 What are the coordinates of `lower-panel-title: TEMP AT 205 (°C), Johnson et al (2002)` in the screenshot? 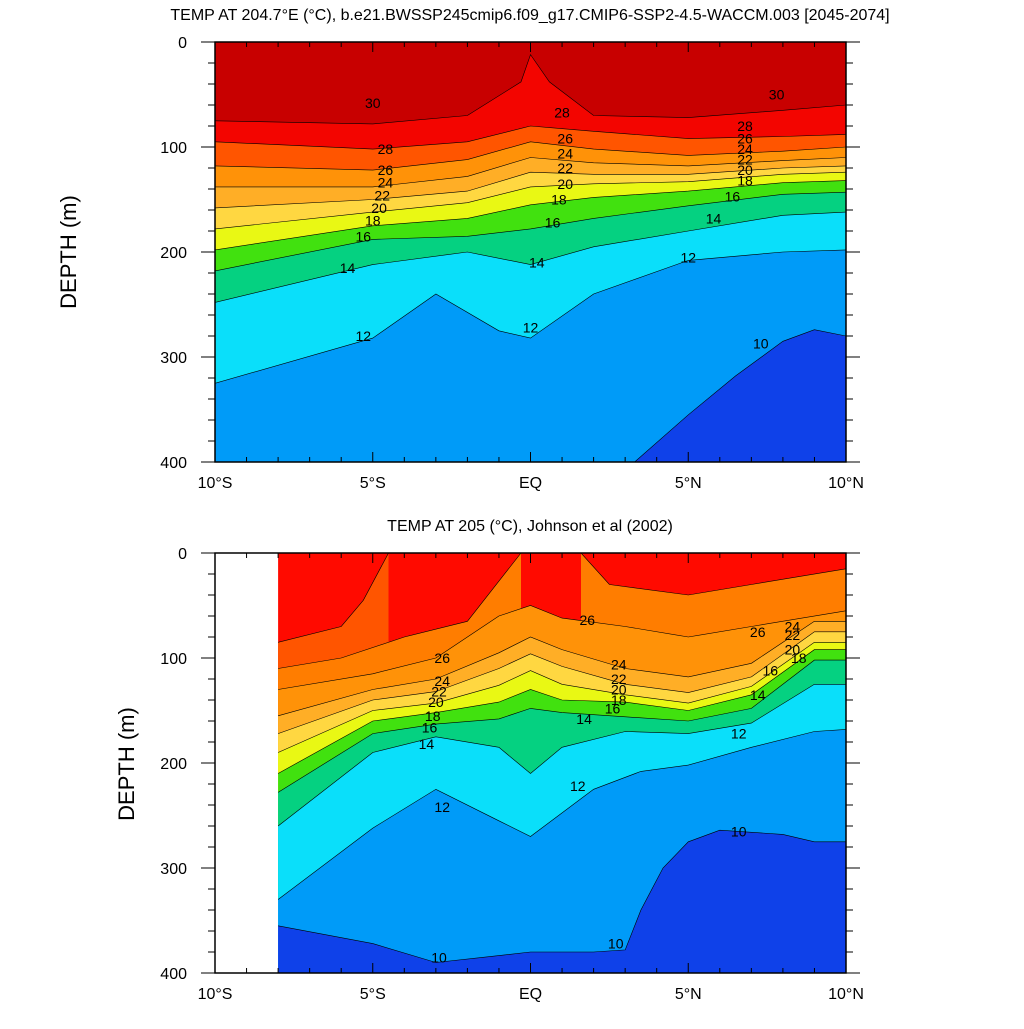 It's located at (530, 526).